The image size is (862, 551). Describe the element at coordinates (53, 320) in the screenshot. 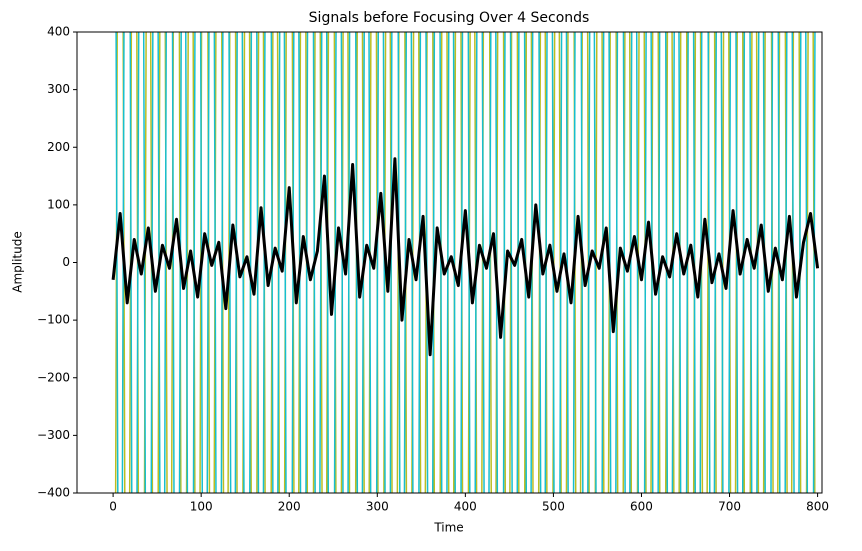

I see `y-tick-label: −100` at that location.